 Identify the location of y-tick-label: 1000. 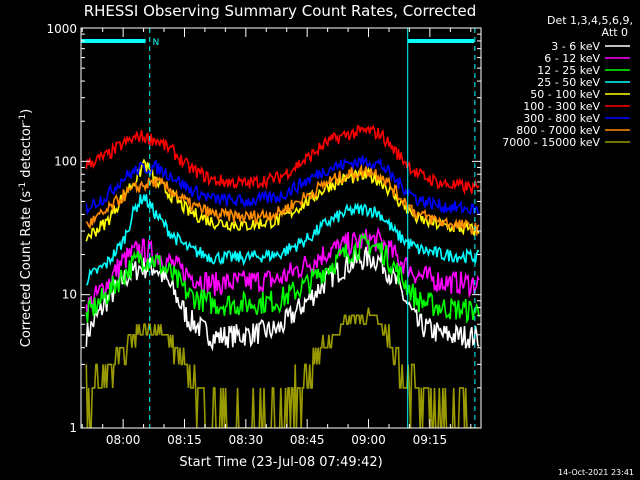
(61, 29).